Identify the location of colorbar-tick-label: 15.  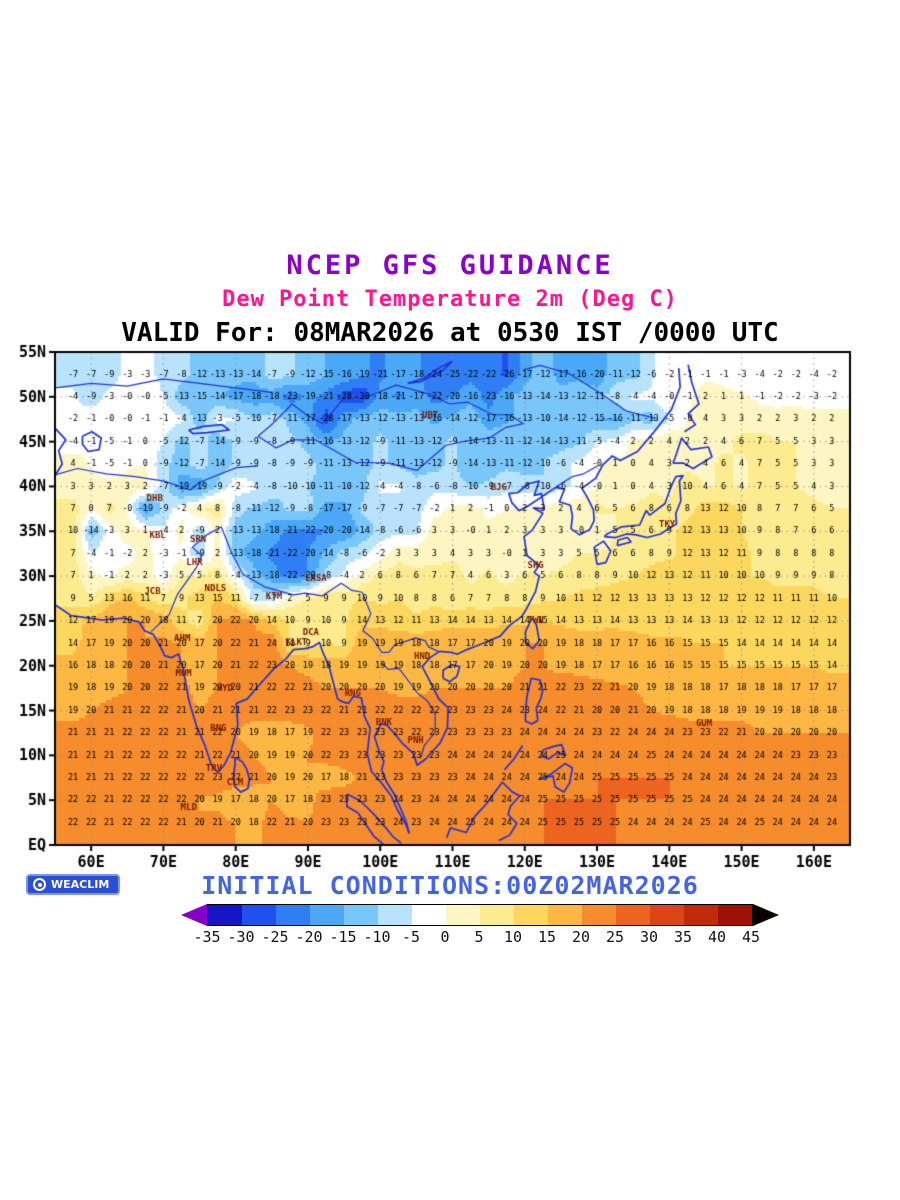
(547, 937).